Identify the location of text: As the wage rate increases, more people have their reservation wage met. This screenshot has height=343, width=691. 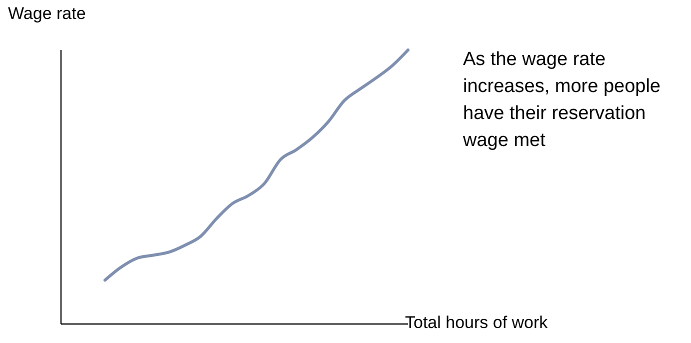
(562, 100).